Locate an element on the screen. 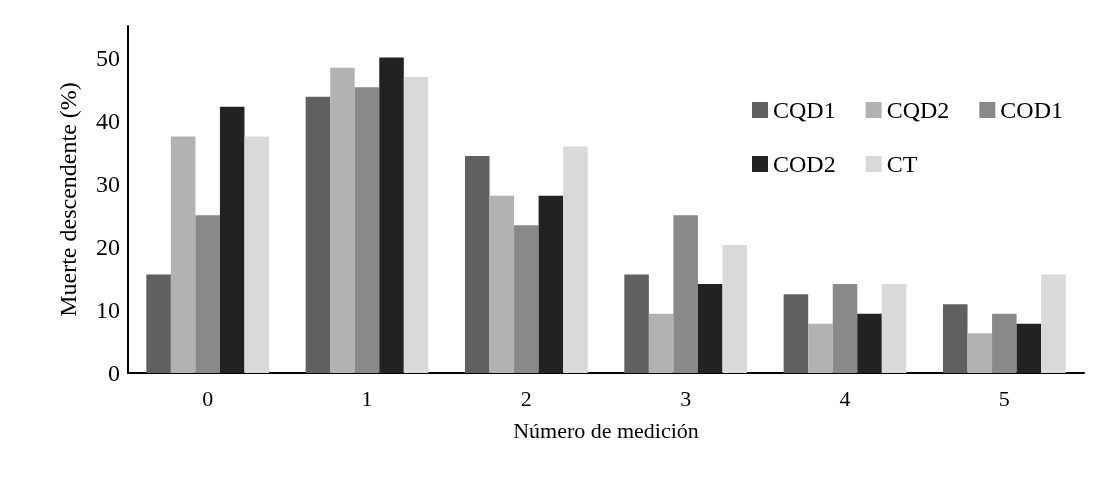 Image resolution: width=1096 pixels, height=477 pixels. x-tick-label: 3 is located at coordinates (686, 398).